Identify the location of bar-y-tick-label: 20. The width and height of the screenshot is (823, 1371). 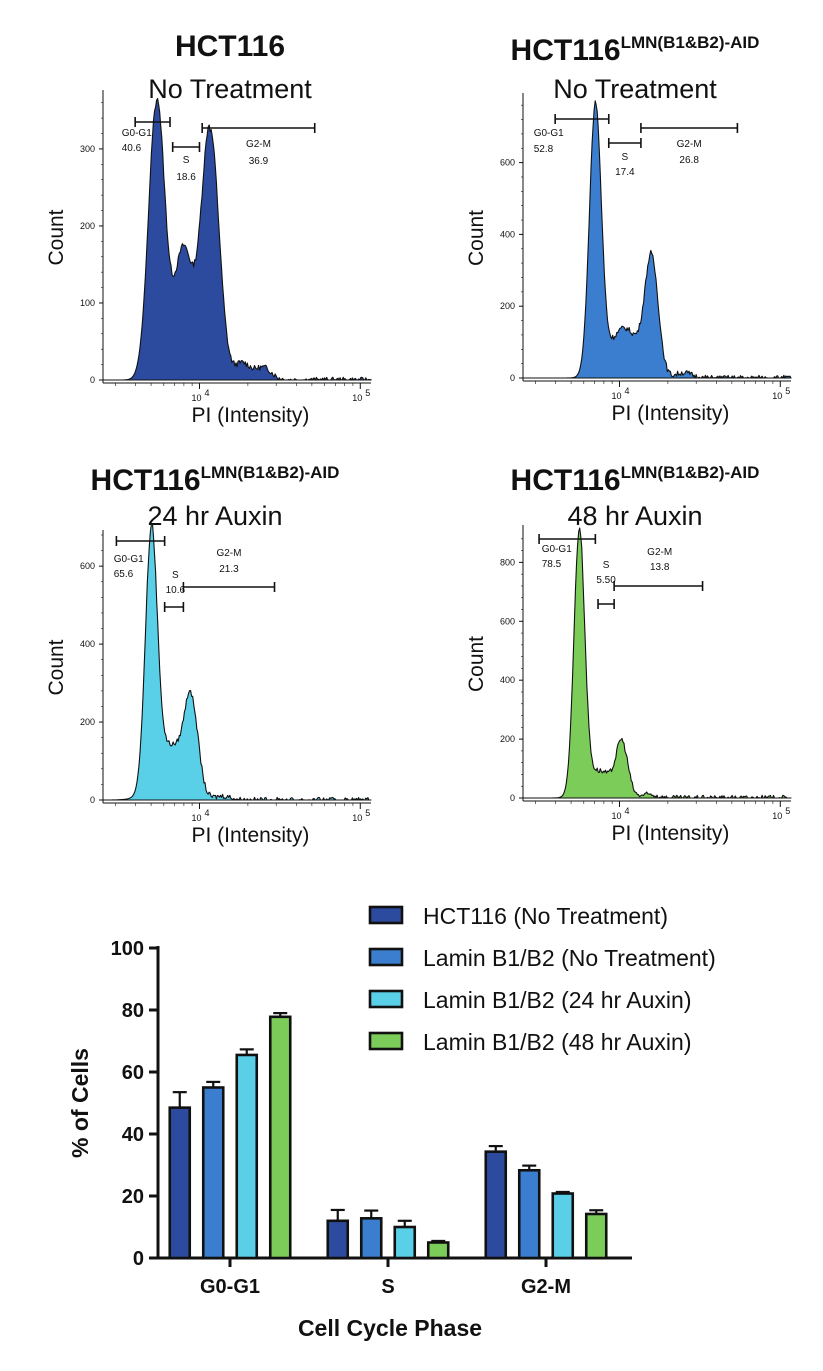
(133, 1197).